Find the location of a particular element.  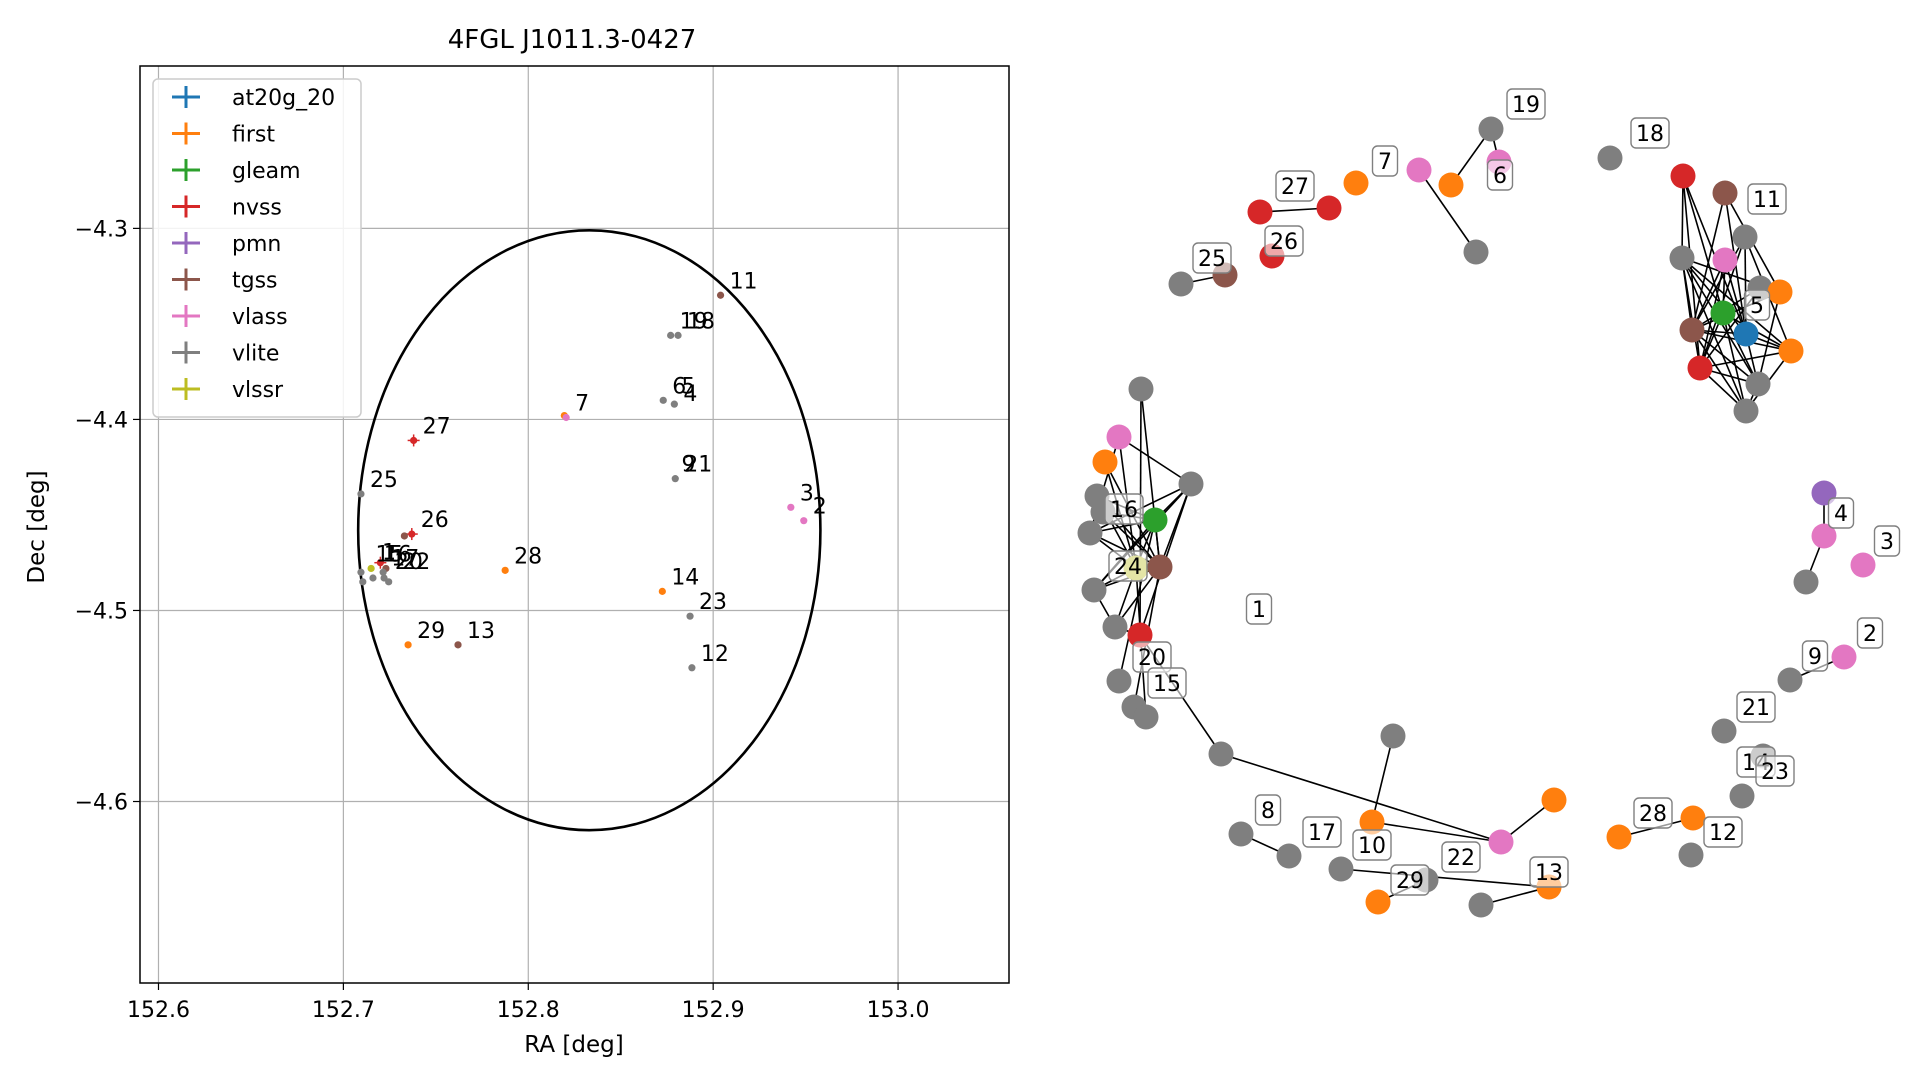

x-tick-label: 152.8 is located at coordinates (528, 1010).